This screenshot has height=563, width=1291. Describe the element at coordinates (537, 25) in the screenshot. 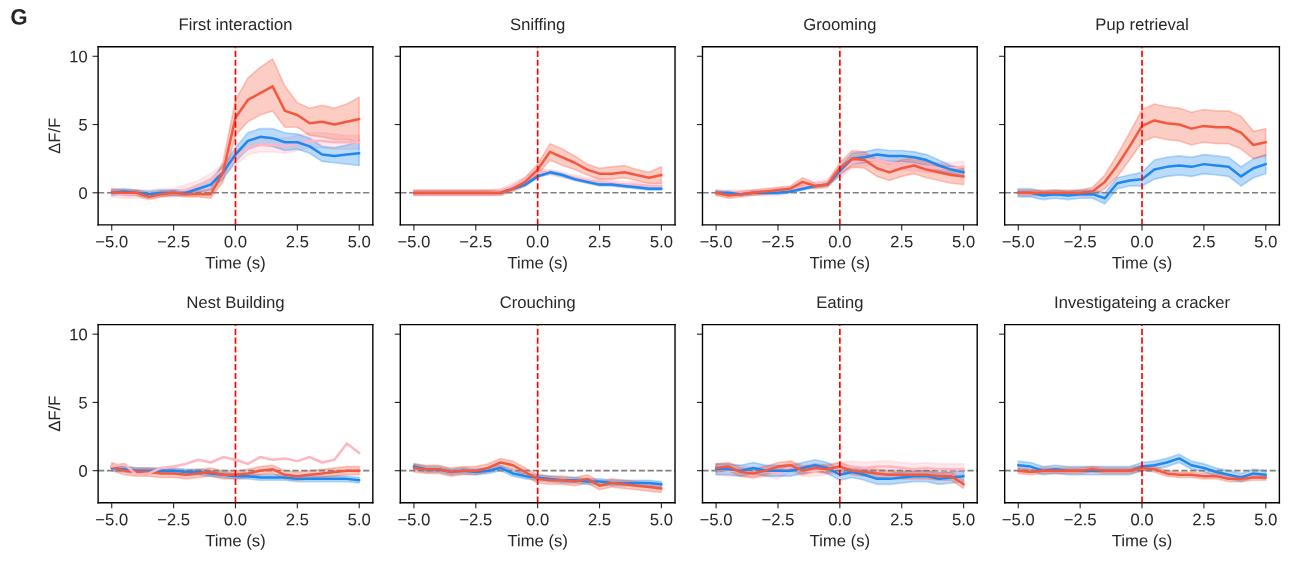

I see `chart-title: Sniffing` at that location.